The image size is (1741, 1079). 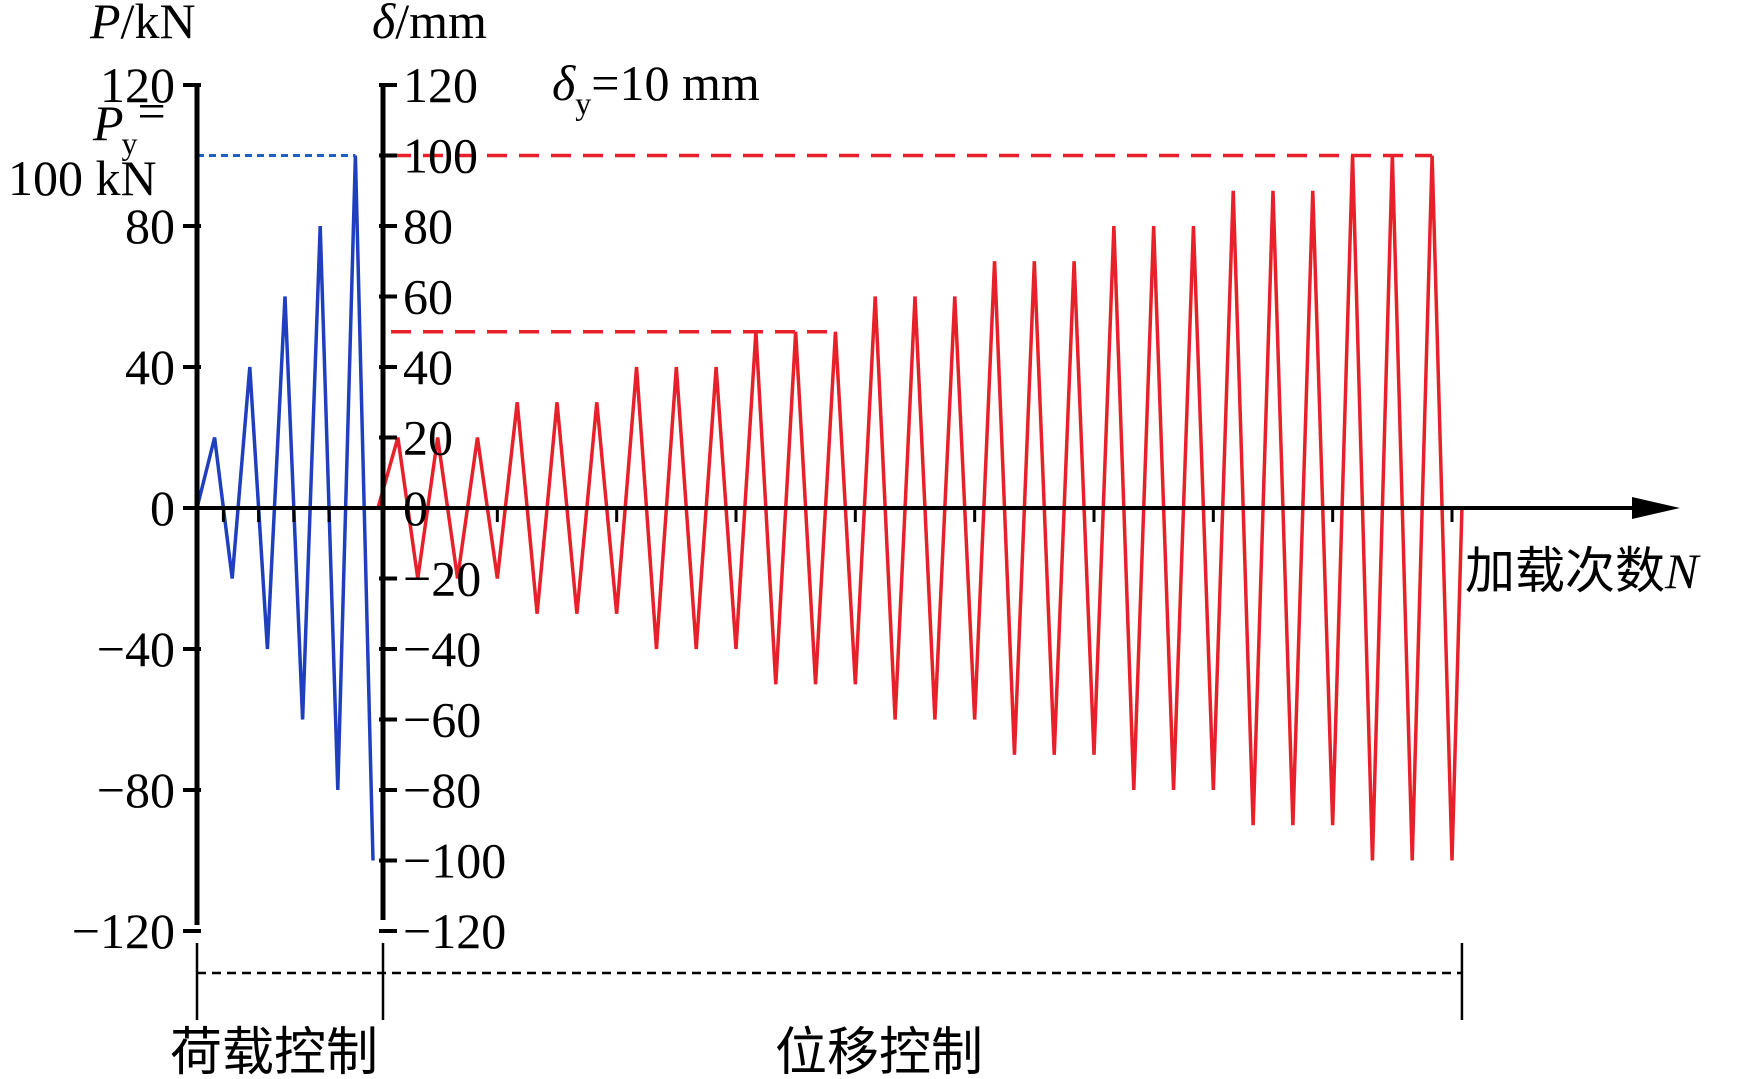 I want to click on left-tick-label: 80, so click(x=150, y=226).